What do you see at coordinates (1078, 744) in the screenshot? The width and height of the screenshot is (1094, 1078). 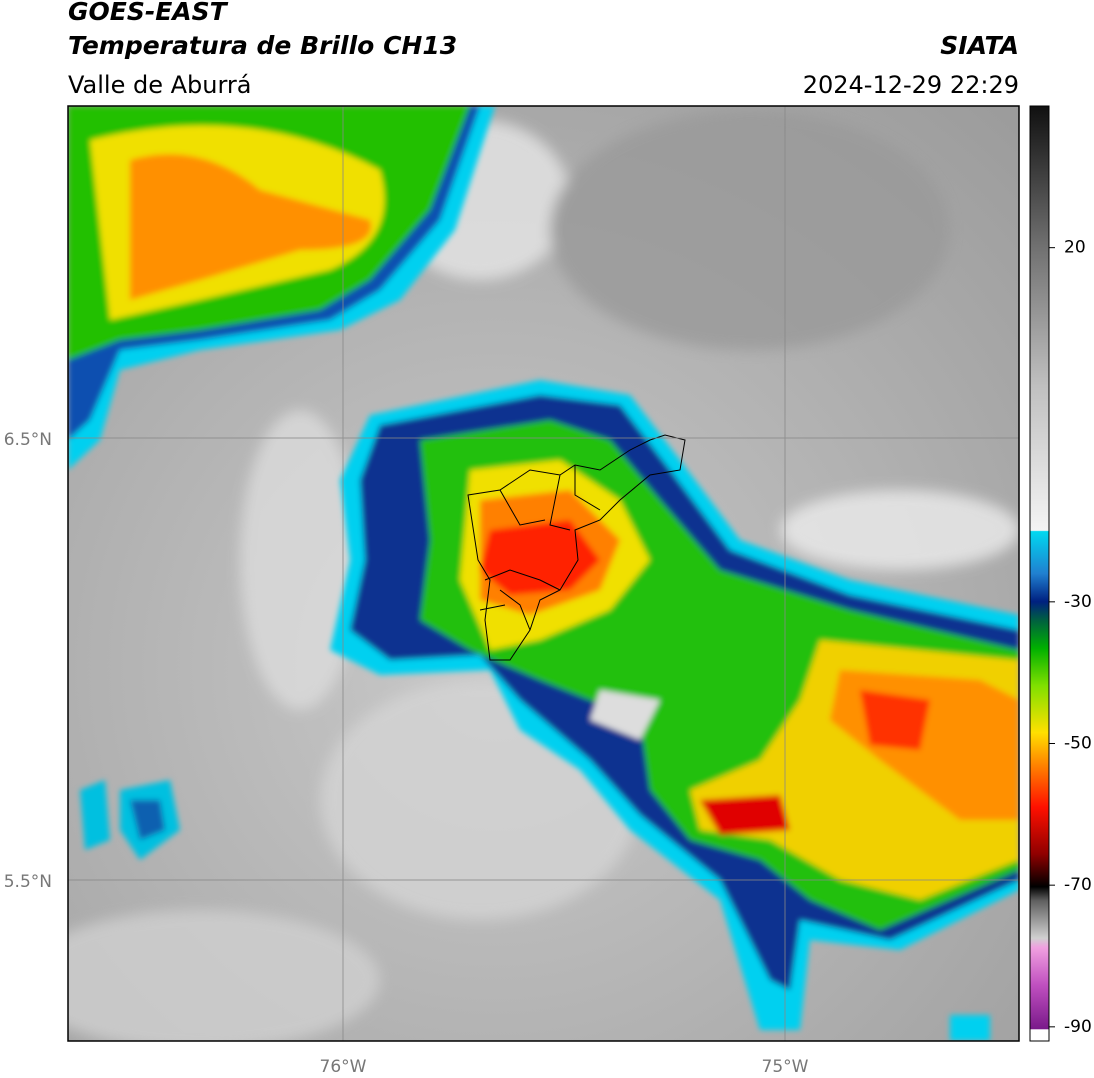 I see `colorbar-tick-label: -50` at bounding box center [1078, 744].